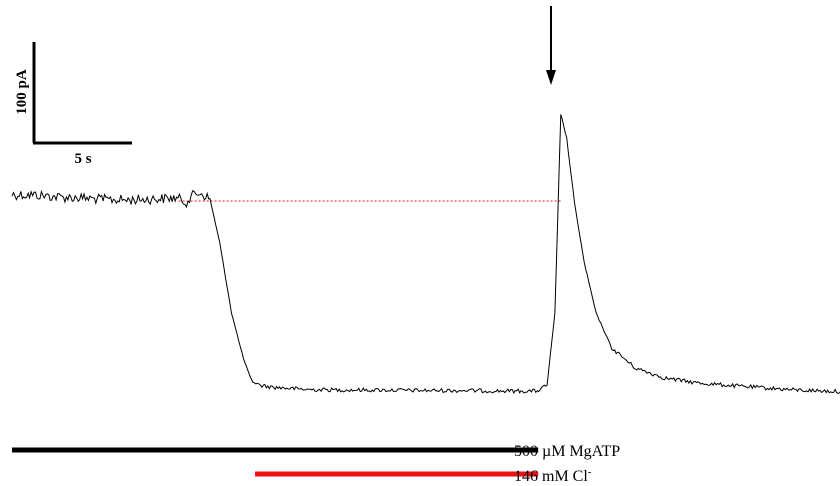  What do you see at coordinates (551, 77) in the screenshot?
I see `peak-arrow-head` at bounding box center [551, 77].